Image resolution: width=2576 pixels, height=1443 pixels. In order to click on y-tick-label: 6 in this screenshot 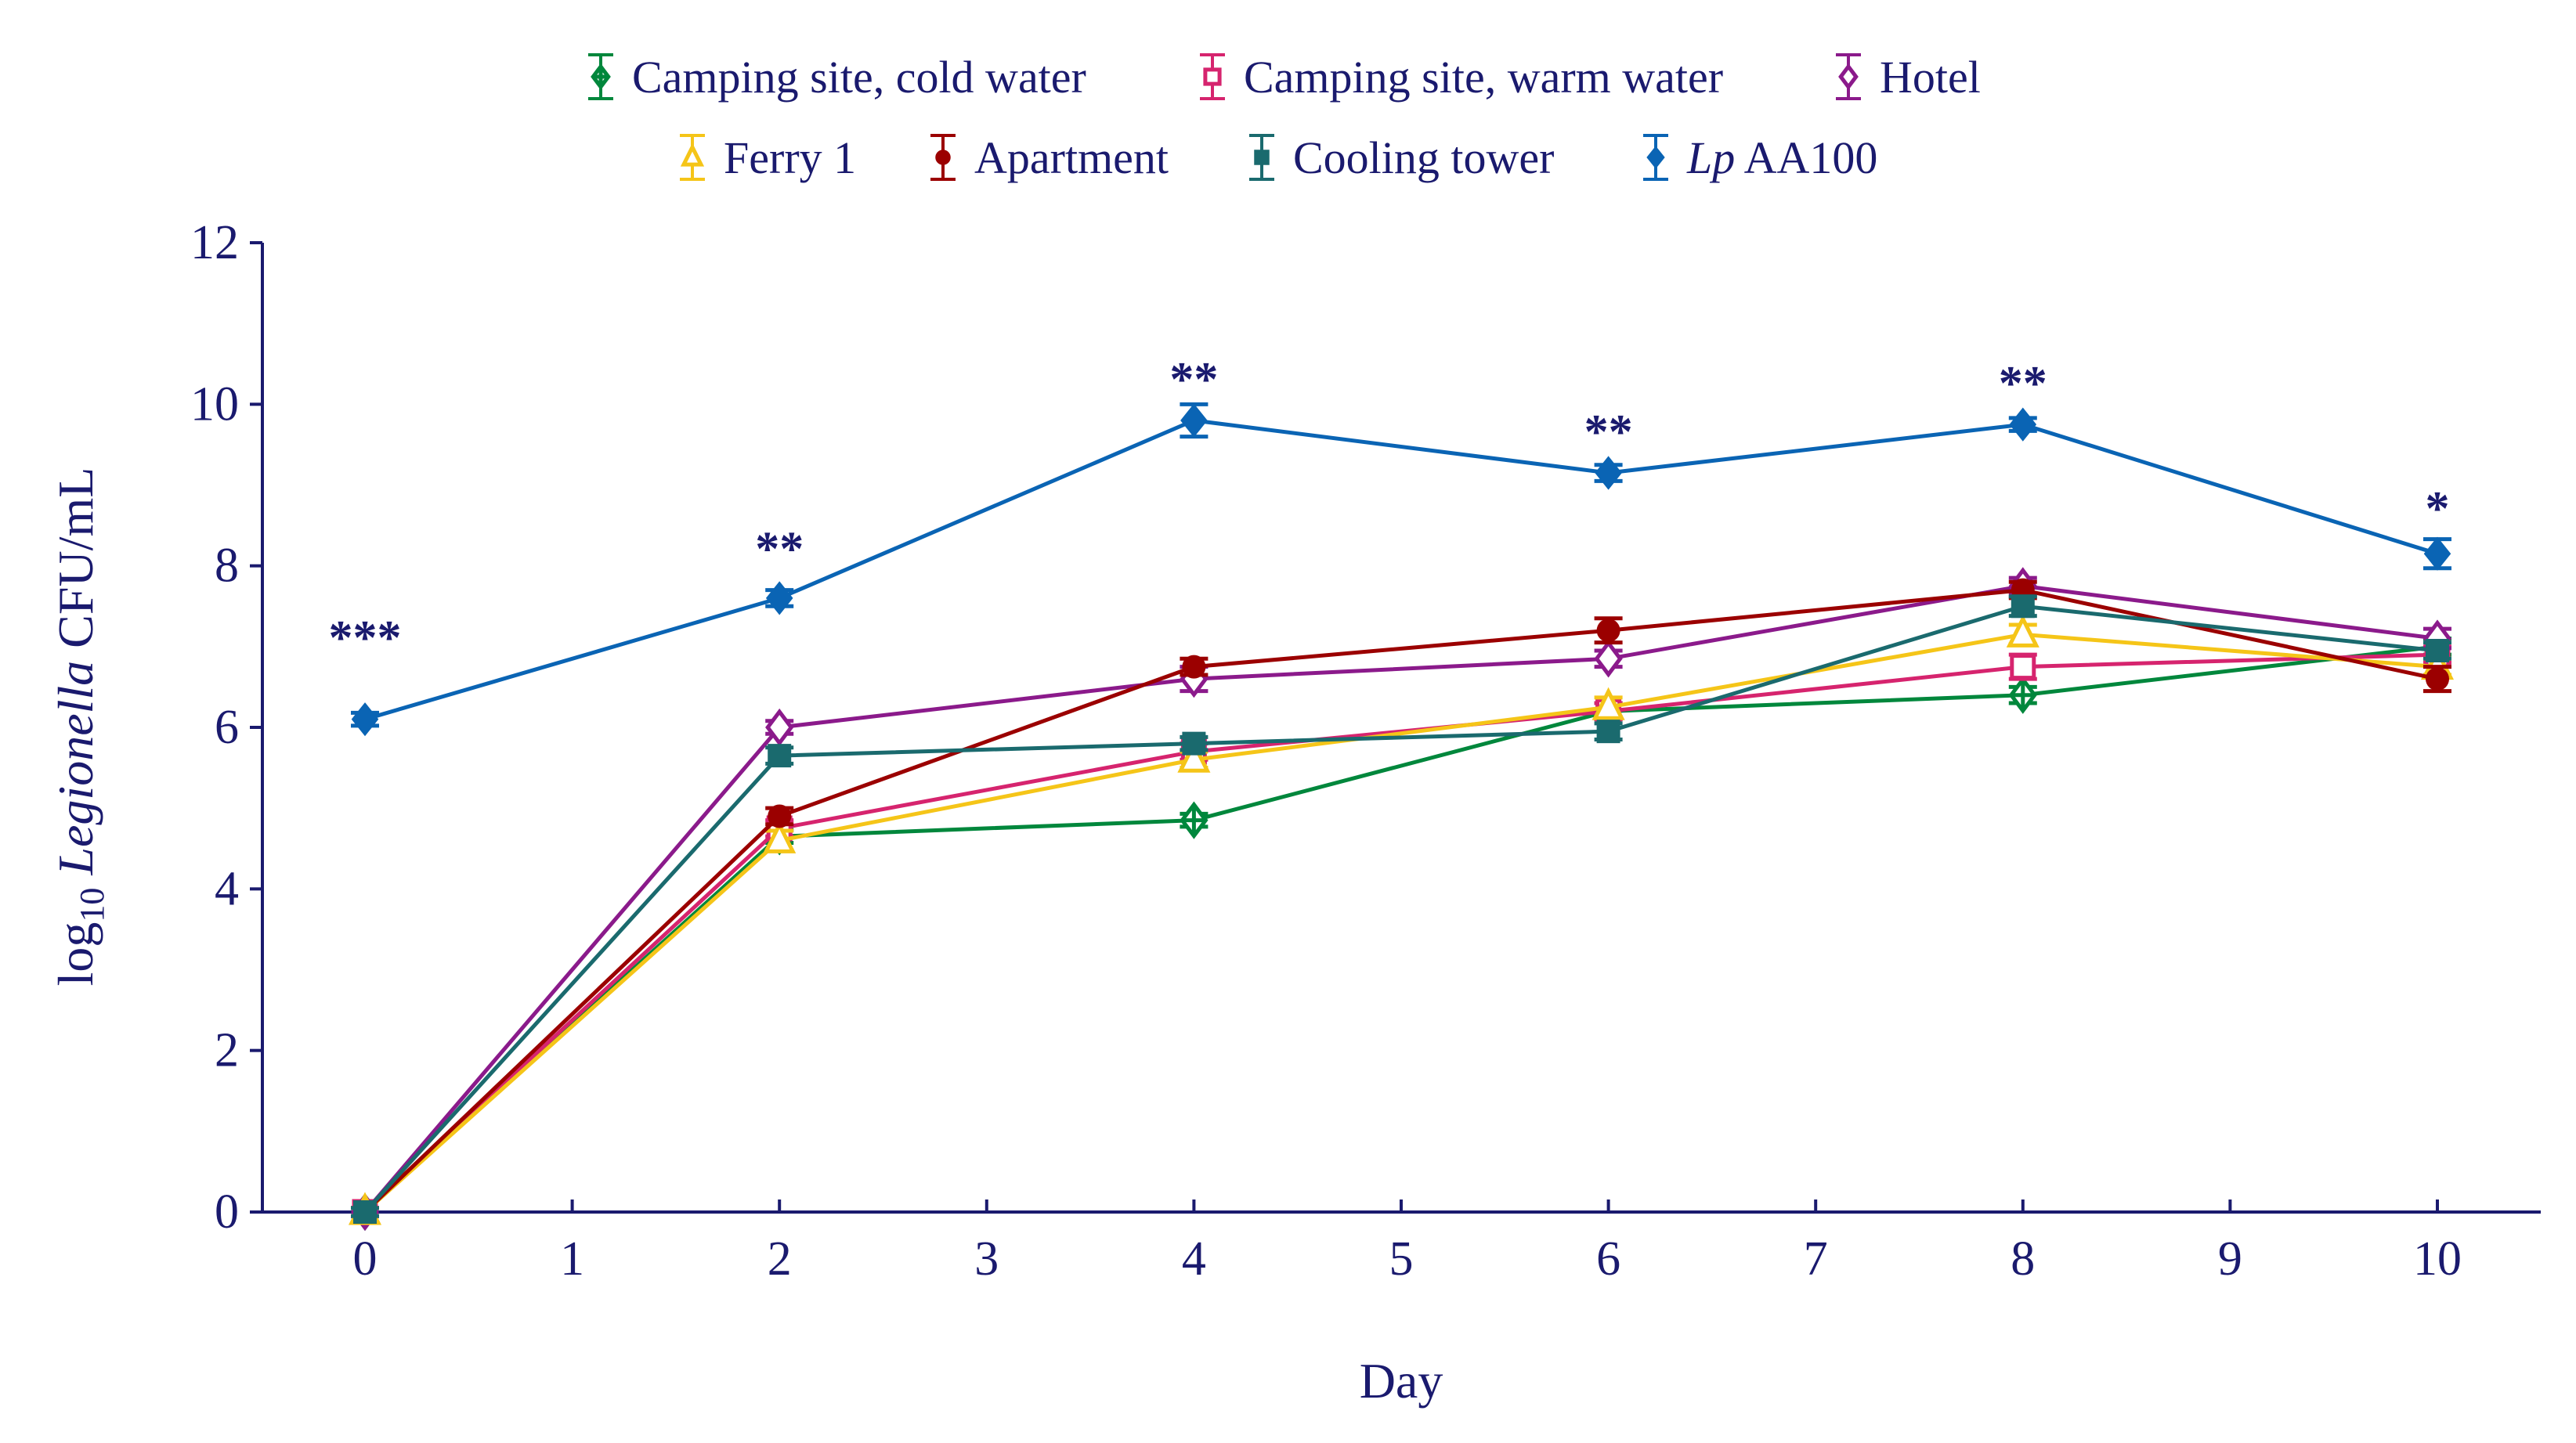, I will do `click(227, 727)`.